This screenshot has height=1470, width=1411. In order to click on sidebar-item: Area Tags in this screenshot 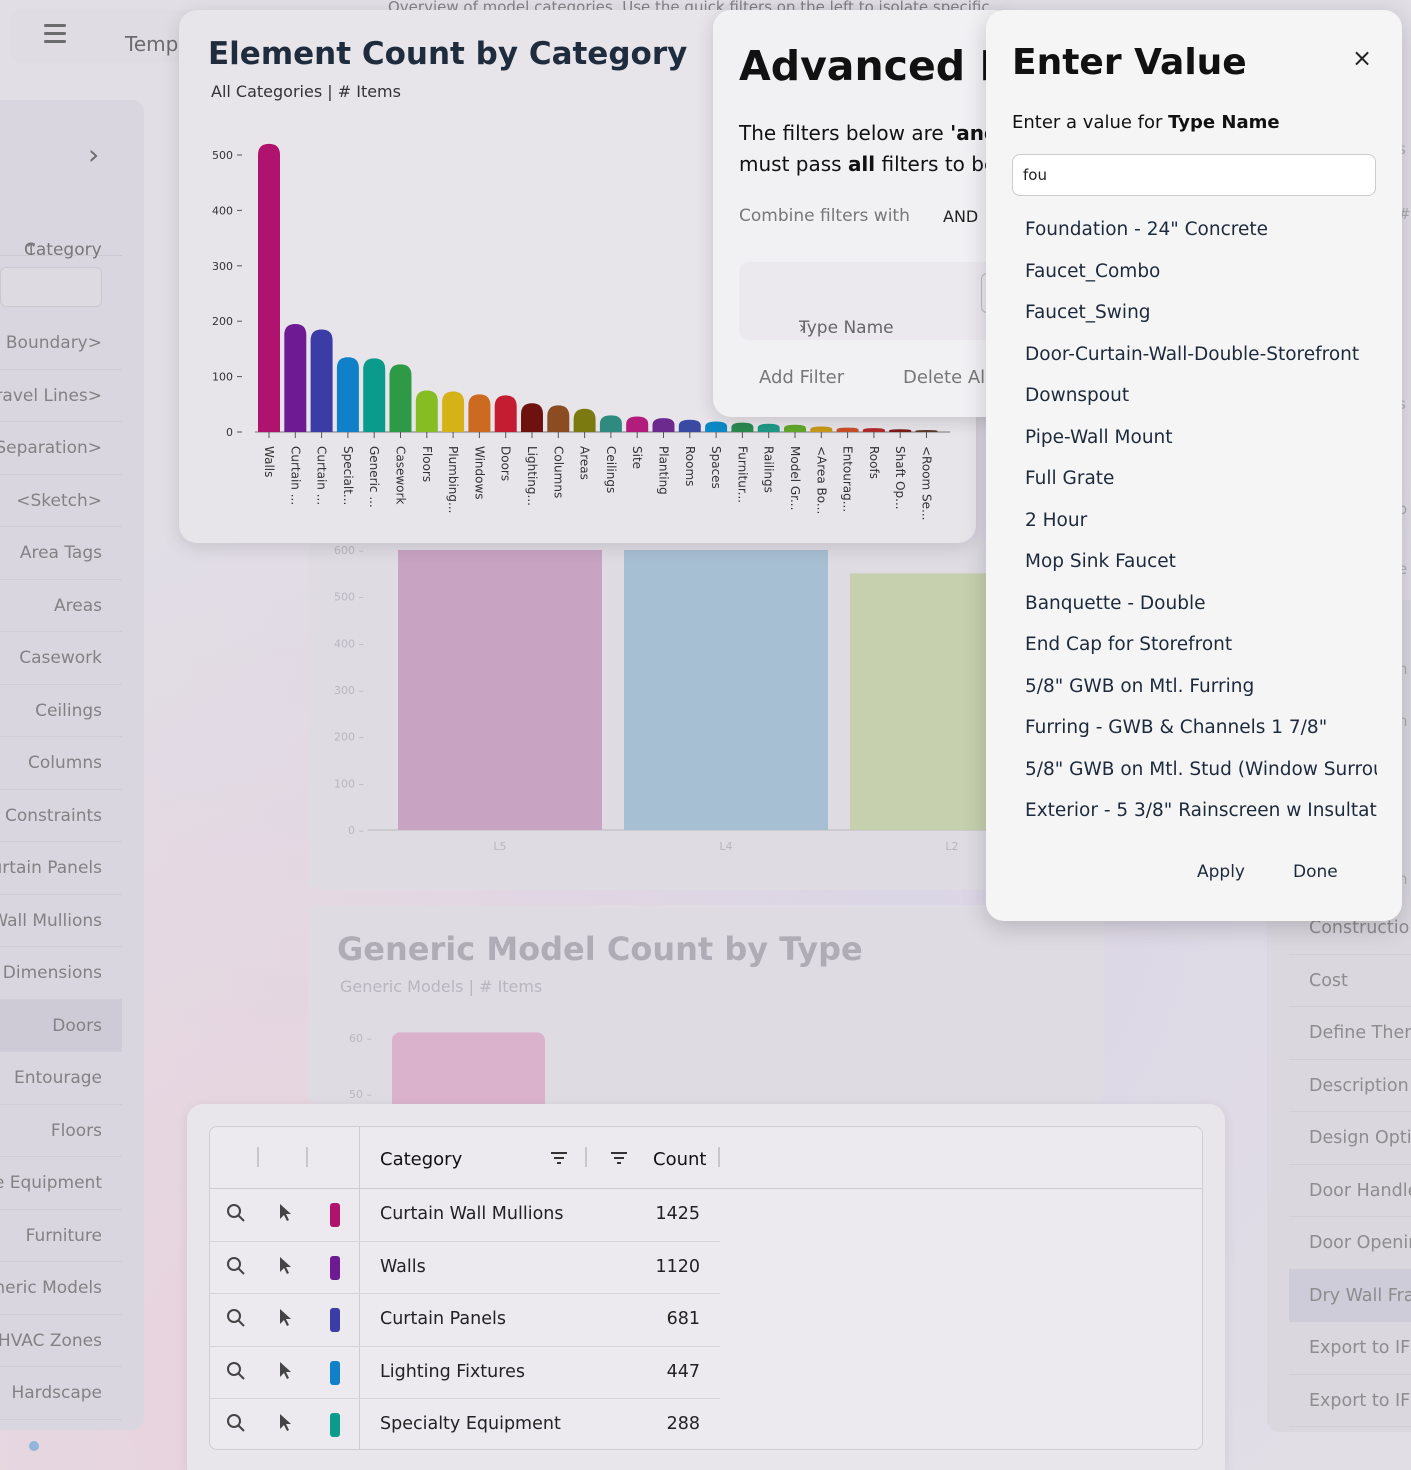, I will do `click(61, 553)`.